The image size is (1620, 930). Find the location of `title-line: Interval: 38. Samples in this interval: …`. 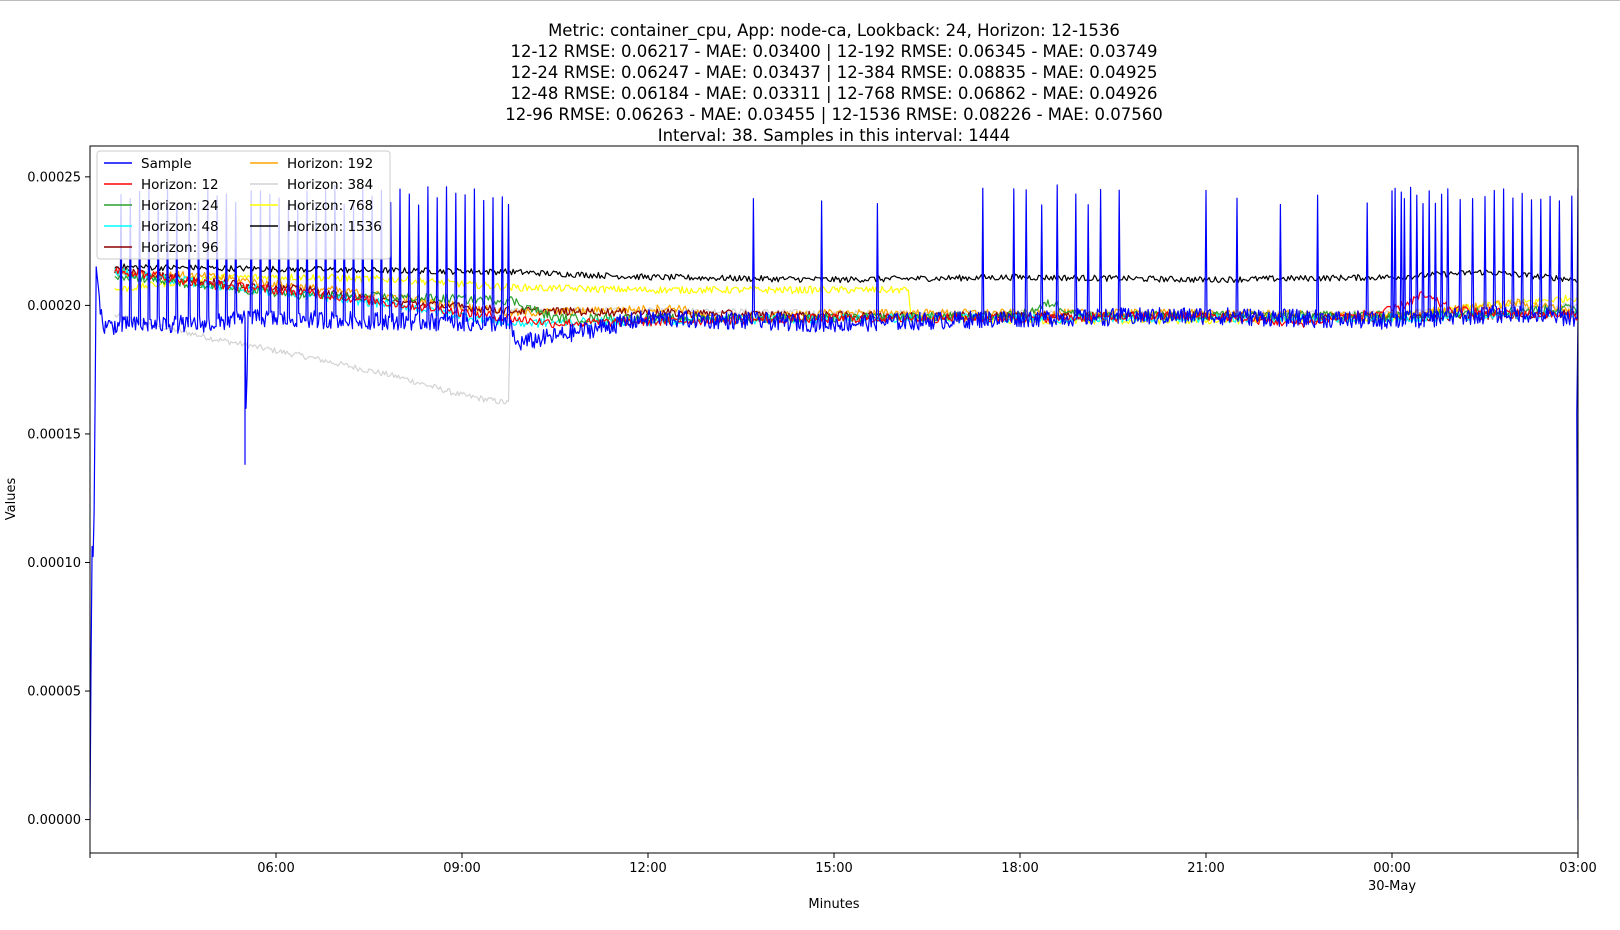

title-line: Interval: 38. Samples in this interval: … is located at coordinates (834, 135).